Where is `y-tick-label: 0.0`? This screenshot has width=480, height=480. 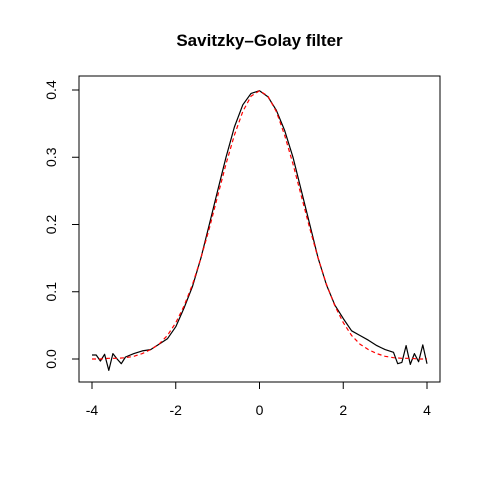
y-tick-label: 0.0 is located at coordinates (51, 359).